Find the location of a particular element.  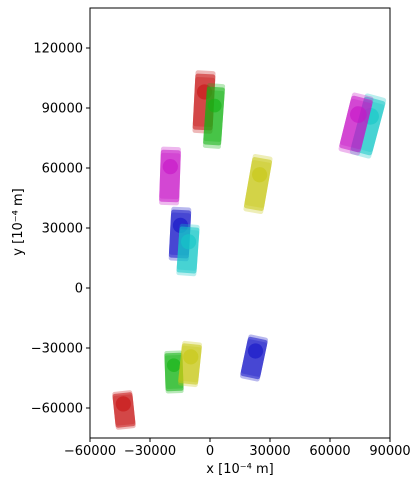

y-axis-label: y [10⁻⁴ m] is located at coordinates (18, 221).